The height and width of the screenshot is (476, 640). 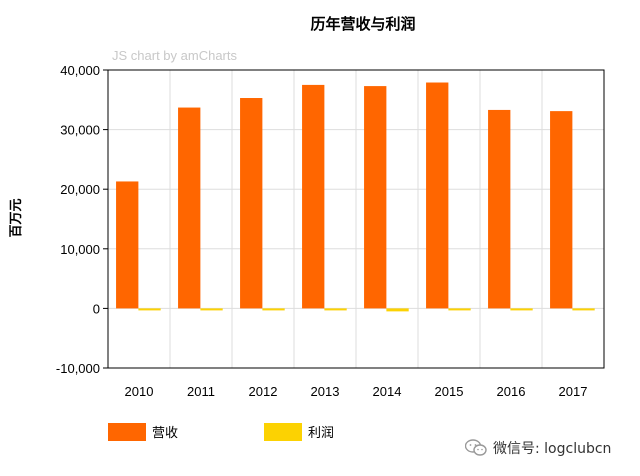 What do you see at coordinates (80, 130) in the screenshot?
I see `y-tick-label: 30,000` at bounding box center [80, 130].